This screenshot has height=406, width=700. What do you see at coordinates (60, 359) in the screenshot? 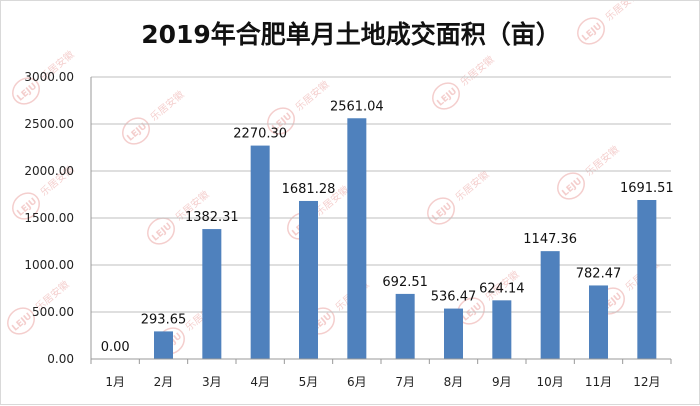
I see `y-tick-label: 0.00` at bounding box center [60, 359].